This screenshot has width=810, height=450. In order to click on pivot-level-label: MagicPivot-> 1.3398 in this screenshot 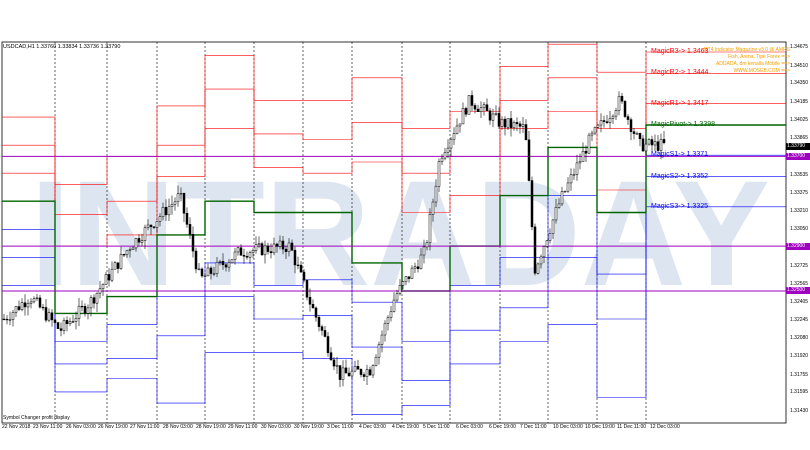, I will do `click(683, 124)`.